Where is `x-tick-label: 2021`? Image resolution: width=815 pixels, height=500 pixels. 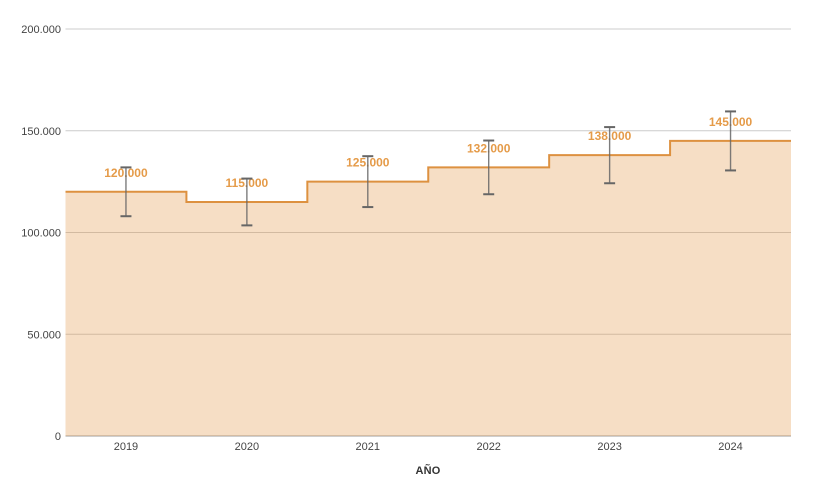 x-tick-label: 2021 is located at coordinates (368, 447).